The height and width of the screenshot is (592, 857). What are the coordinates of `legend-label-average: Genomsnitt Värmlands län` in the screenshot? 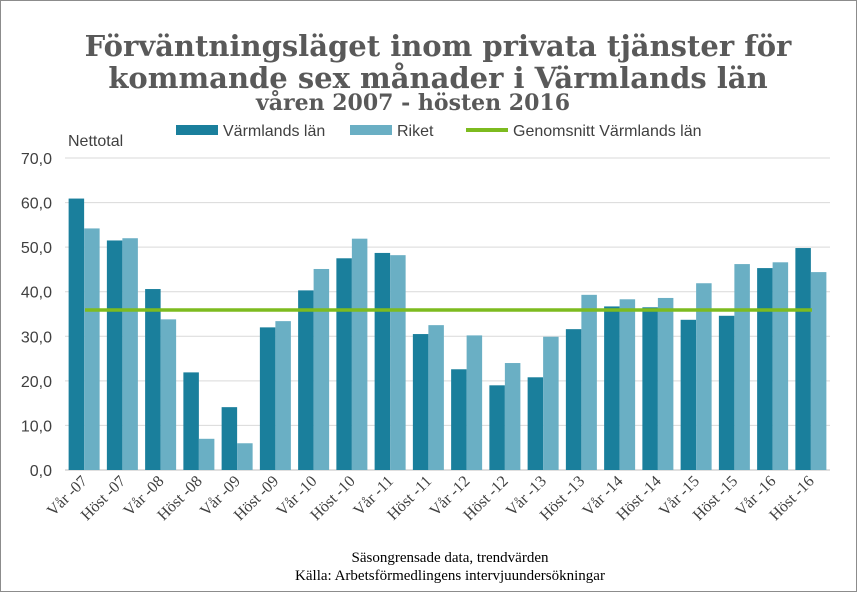 It's located at (607, 131).